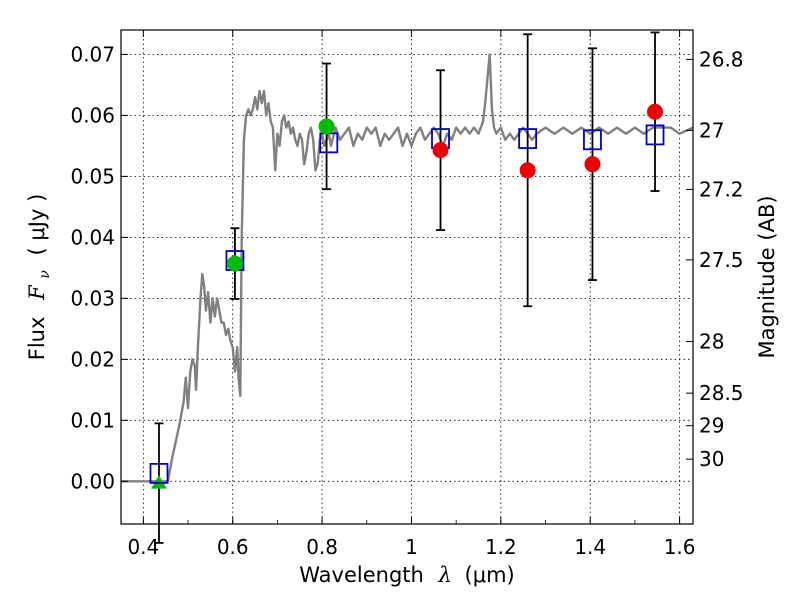 Image resolution: width=800 pixels, height=600 pixels. I want to click on y-tick-label: 0.06, so click(92, 115).